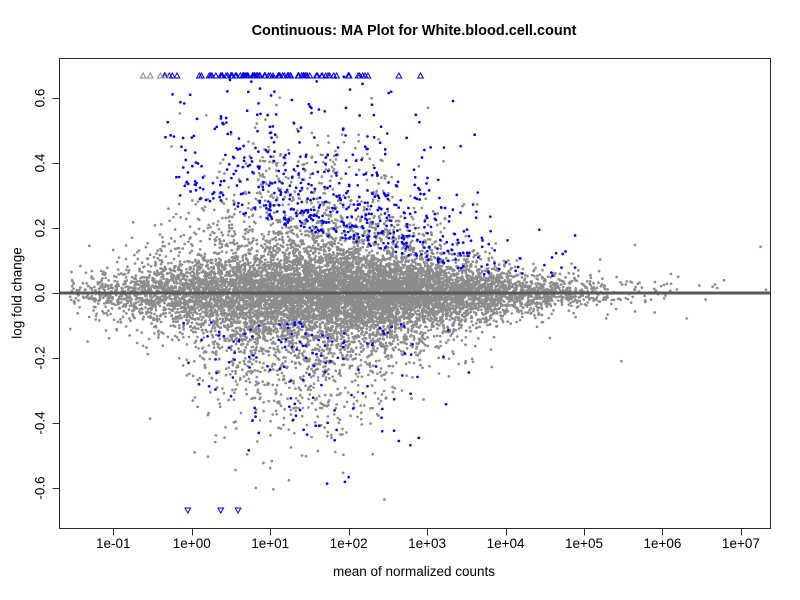  I want to click on x-tick-label: 1e+04, so click(505, 543).